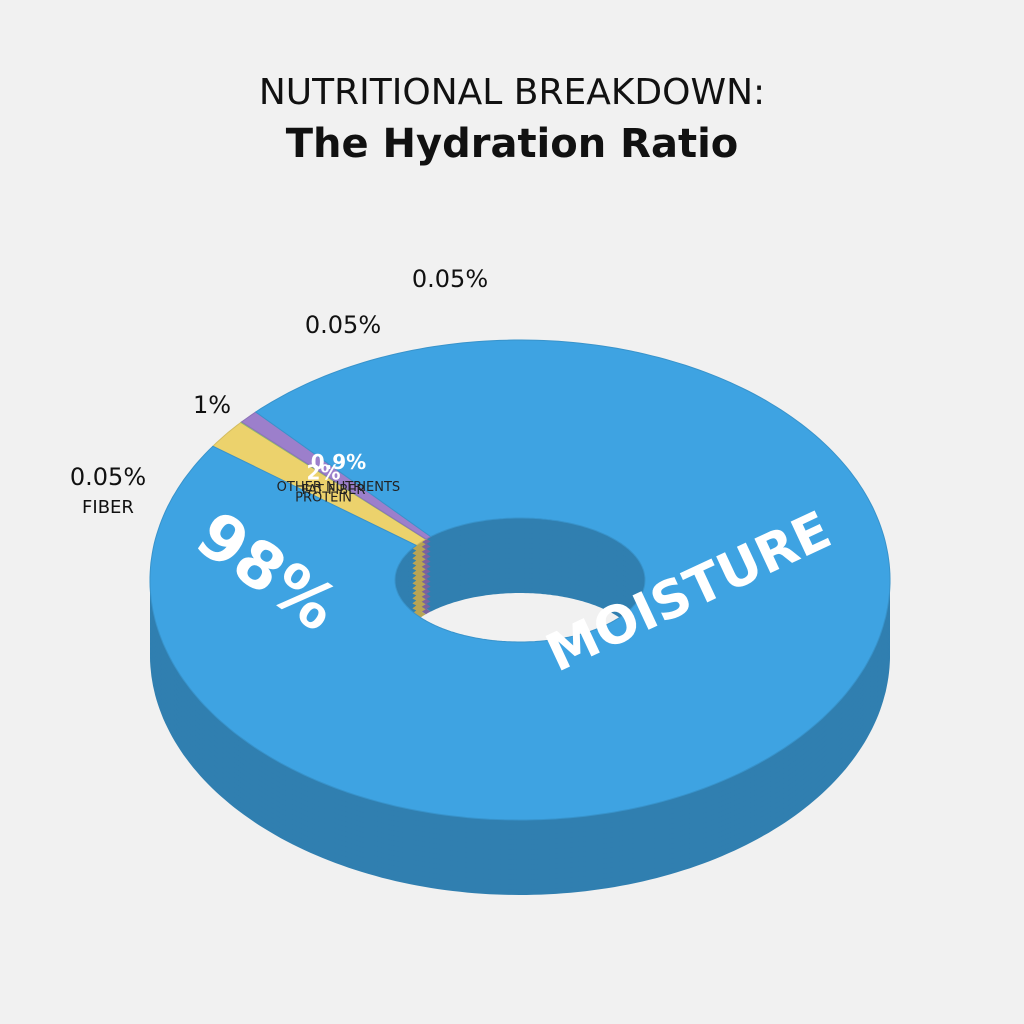 The image size is (1024, 1024). Describe the element at coordinates (334, 490) in the screenshot. I see `category-label: FAT FIBER` at that location.